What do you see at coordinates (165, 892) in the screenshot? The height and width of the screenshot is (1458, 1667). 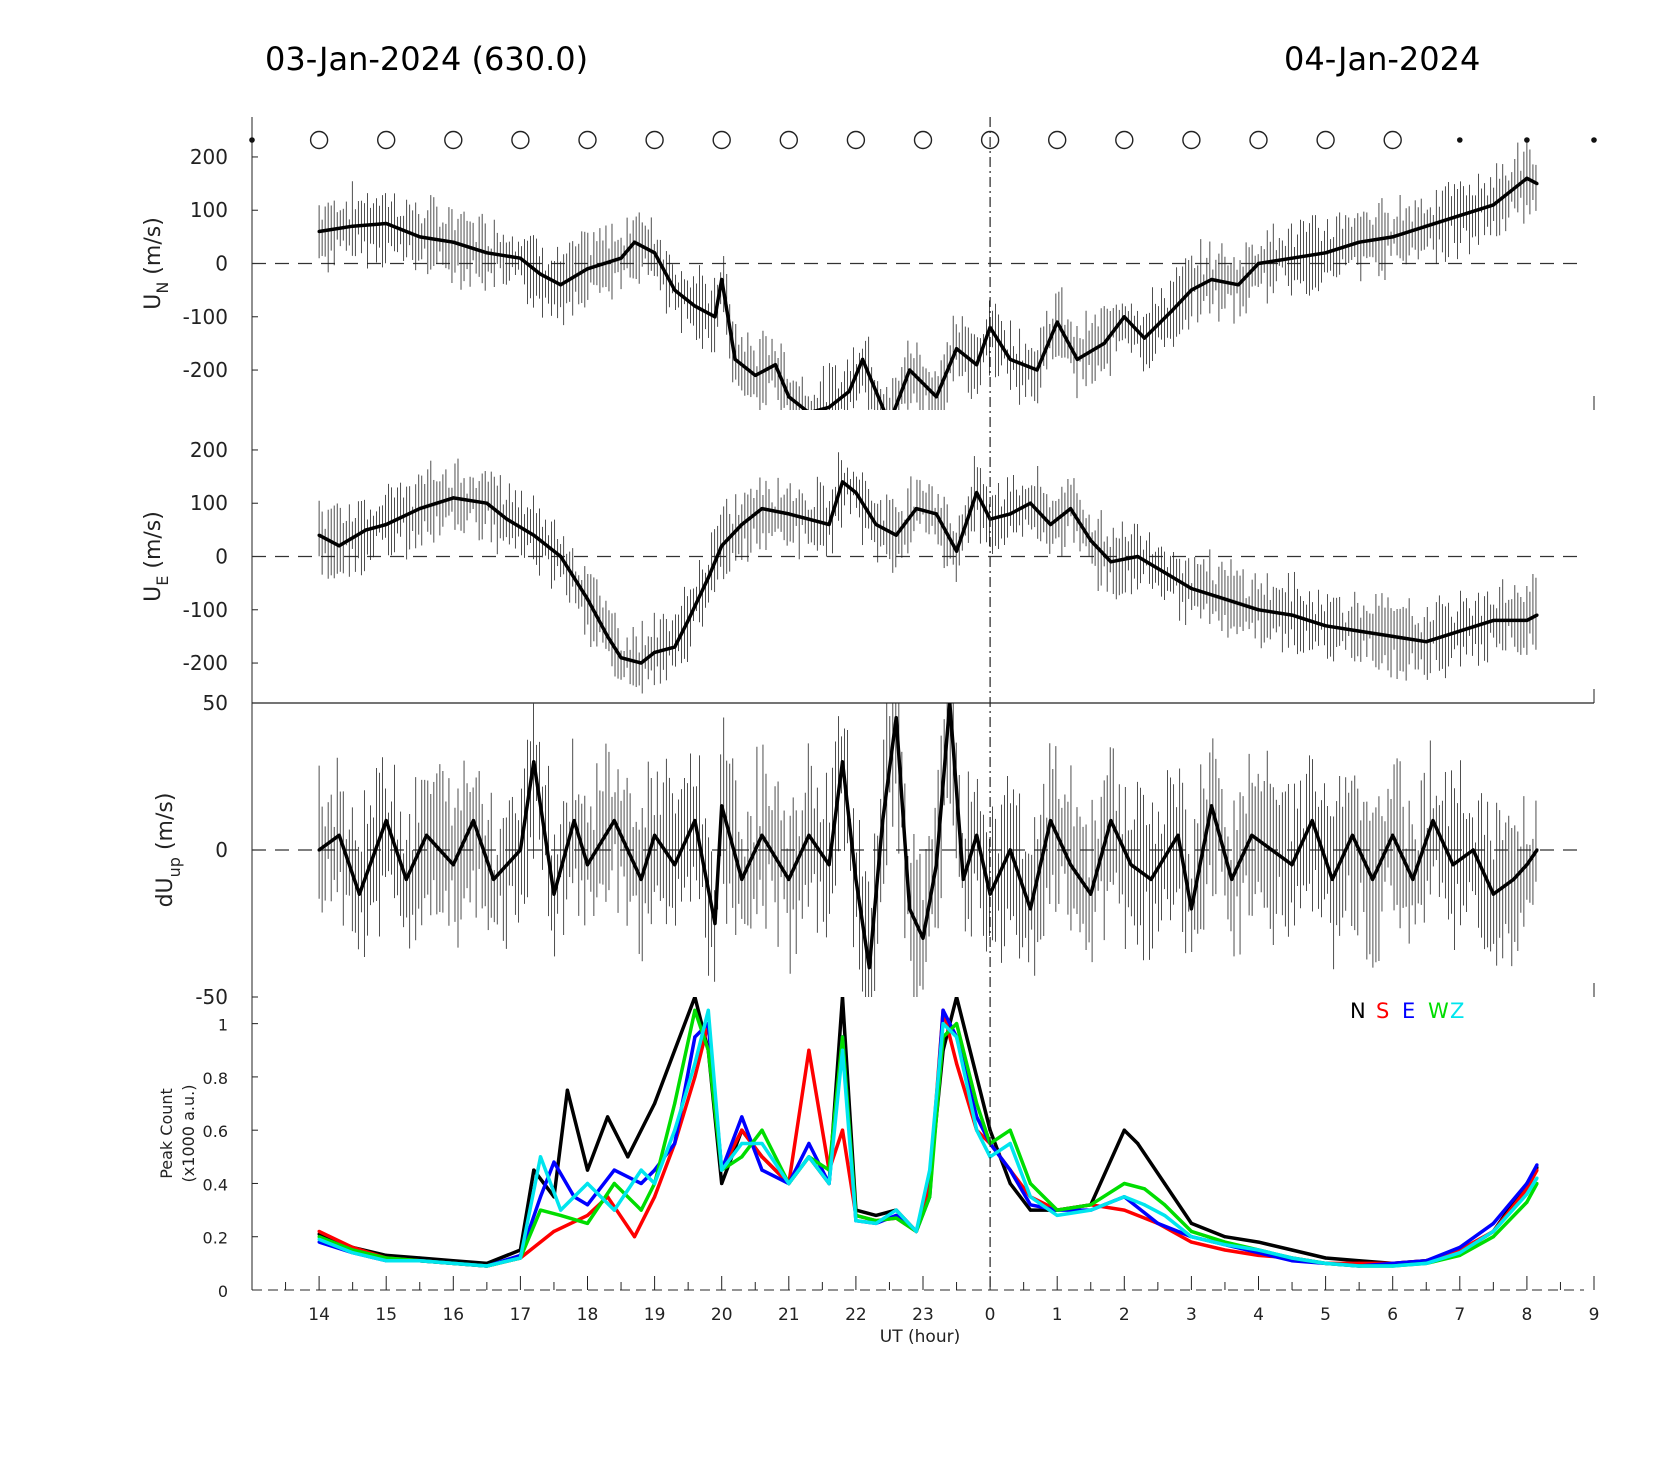 I see `y-axis-label-main: dU` at bounding box center [165, 892].